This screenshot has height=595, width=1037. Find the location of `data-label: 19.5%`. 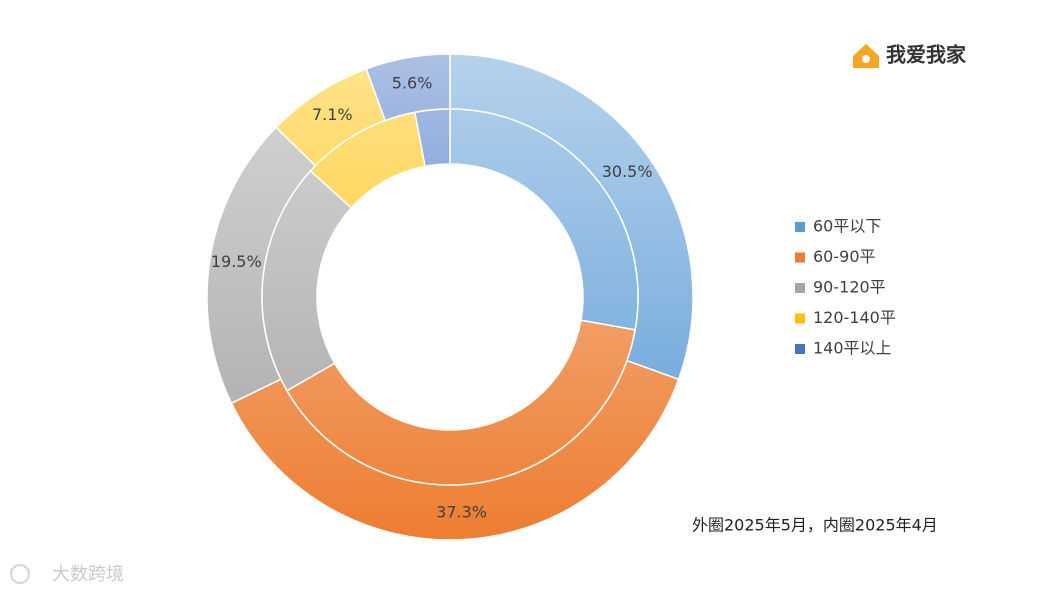

data-label: 19.5% is located at coordinates (236, 261).